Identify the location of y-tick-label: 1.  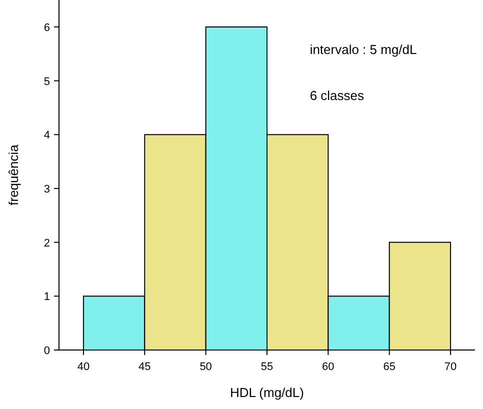
(47, 297).